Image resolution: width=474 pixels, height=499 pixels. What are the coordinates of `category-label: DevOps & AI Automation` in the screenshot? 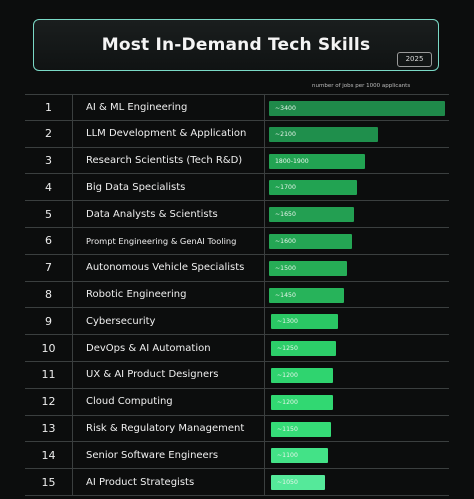 It's located at (169, 348).